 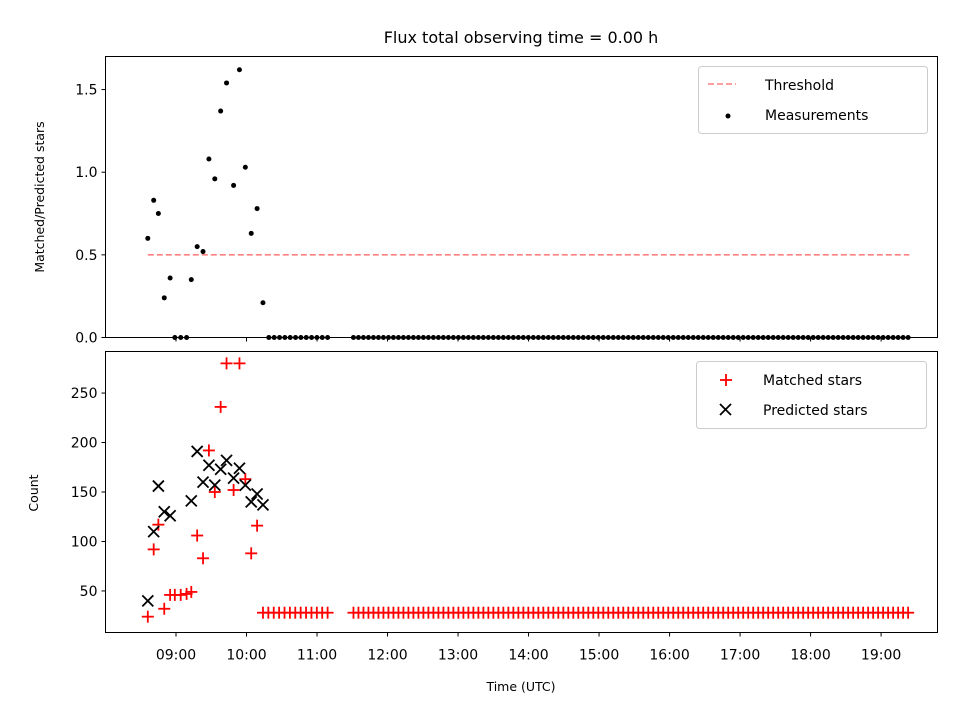 What do you see at coordinates (725, 409) in the screenshot?
I see `predicted-legend-marker` at bounding box center [725, 409].